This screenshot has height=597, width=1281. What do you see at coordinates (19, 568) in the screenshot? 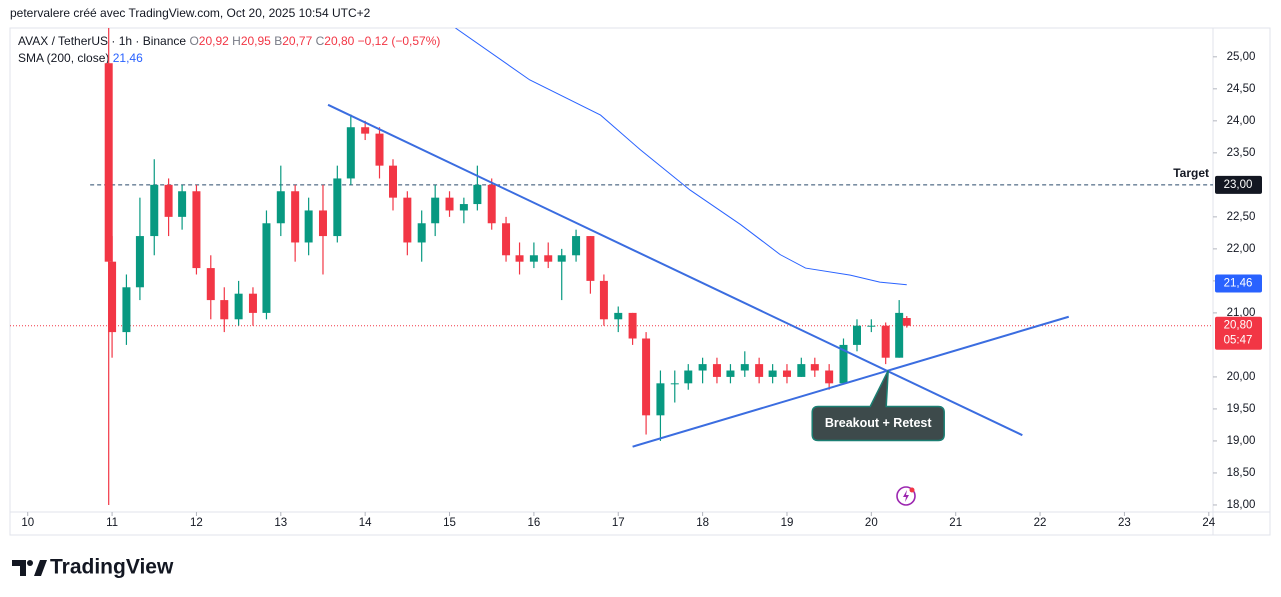
I see `logo-mark` at bounding box center [19, 568].